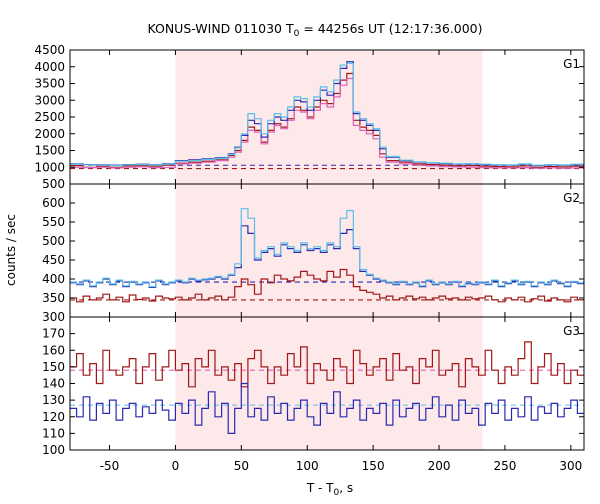 This screenshot has width=600, height=504. What do you see at coordinates (53, 279) in the screenshot?
I see `y-tick-label: 400` at bounding box center [53, 279].